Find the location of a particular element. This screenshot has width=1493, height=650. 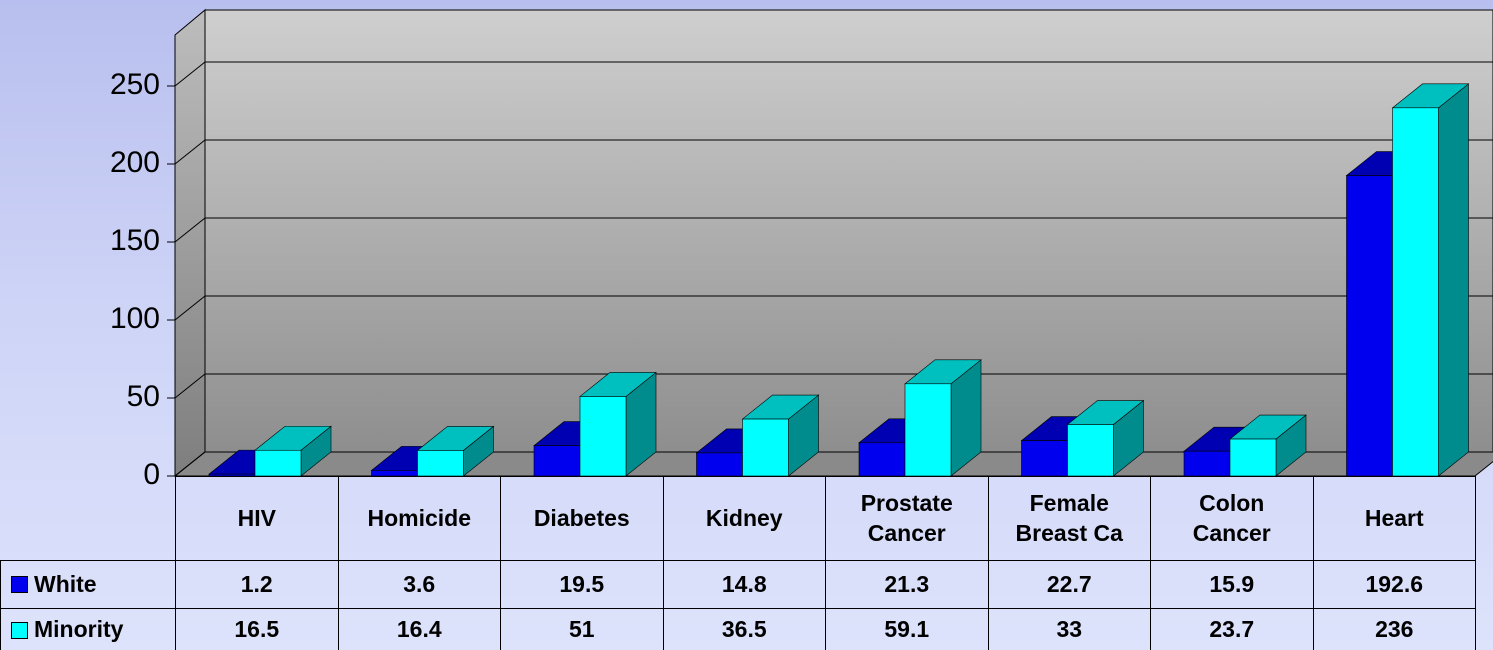

table-value: 19.5 is located at coordinates (582, 584).